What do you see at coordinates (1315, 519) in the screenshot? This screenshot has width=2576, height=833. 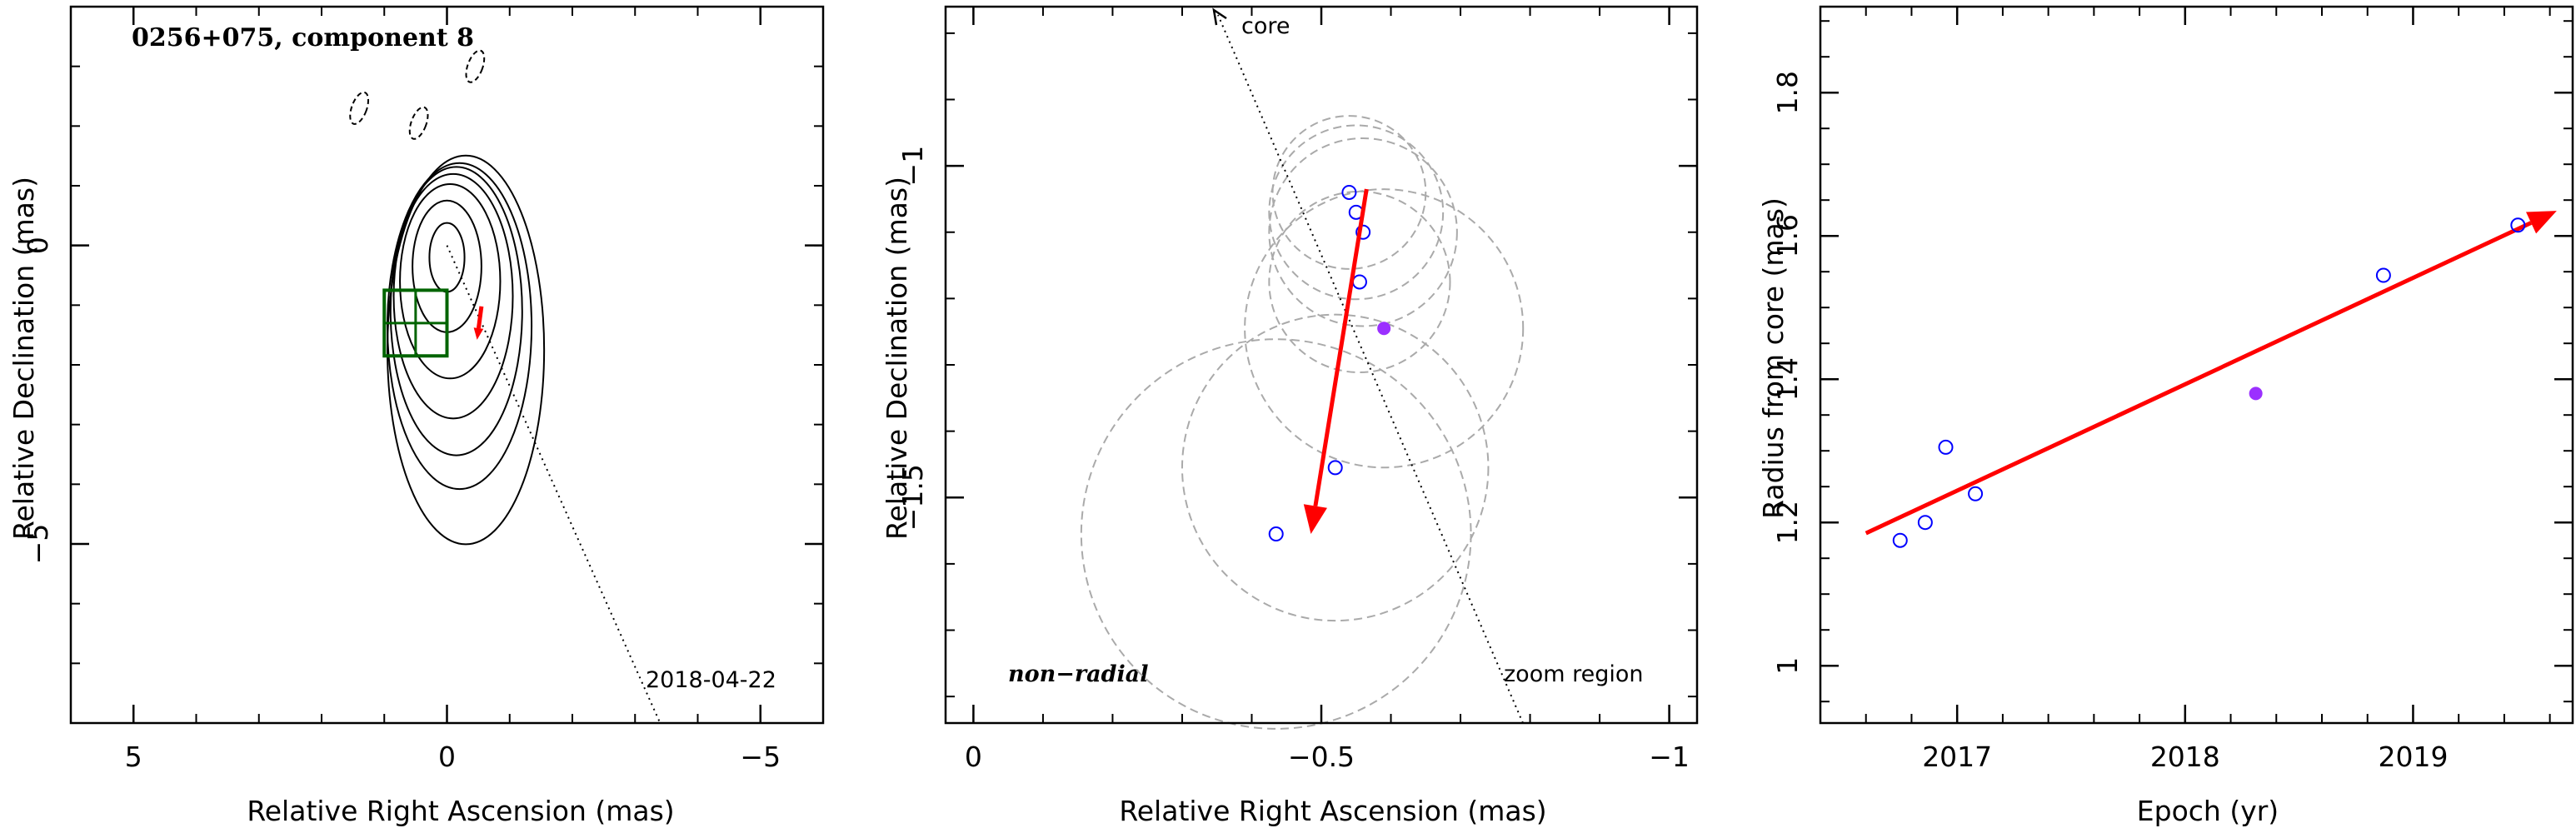 I see `zoom-motion-arrow-head` at bounding box center [1315, 519].